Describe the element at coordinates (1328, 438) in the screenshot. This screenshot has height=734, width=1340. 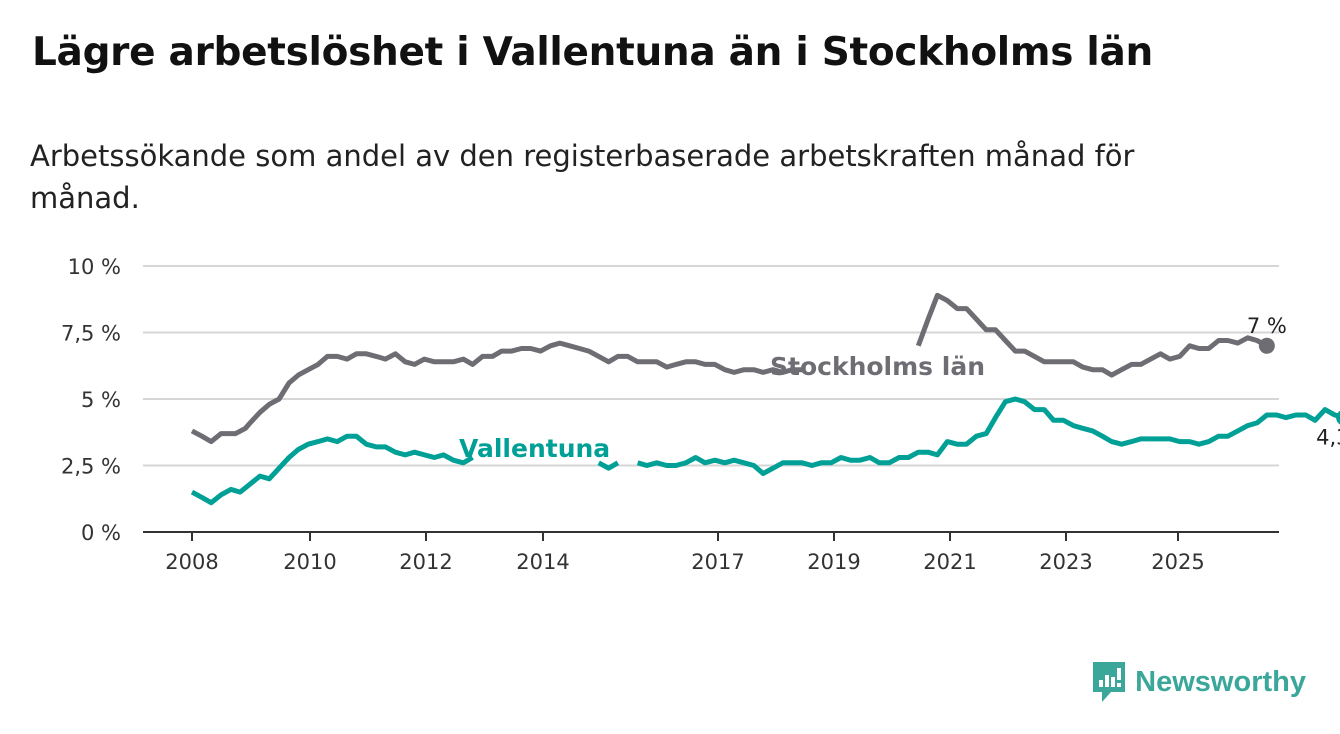
I see `end-value-label: 4,3 %` at that location.